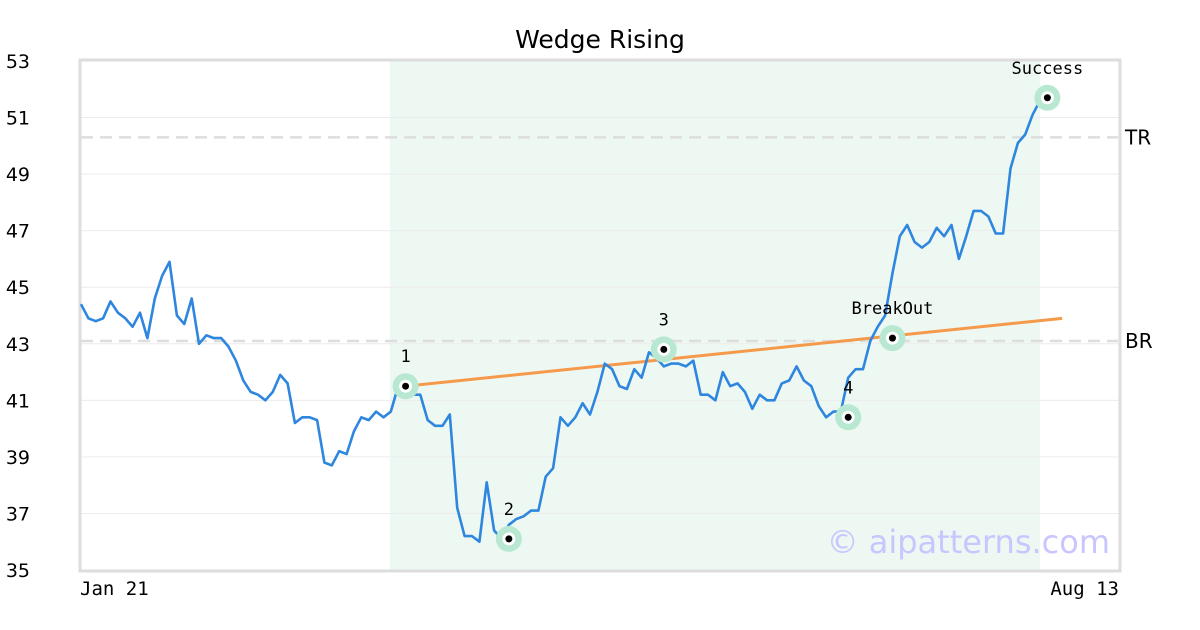  What do you see at coordinates (18, 345) in the screenshot?
I see `y-tick-label: 43` at bounding box center [18, 345].